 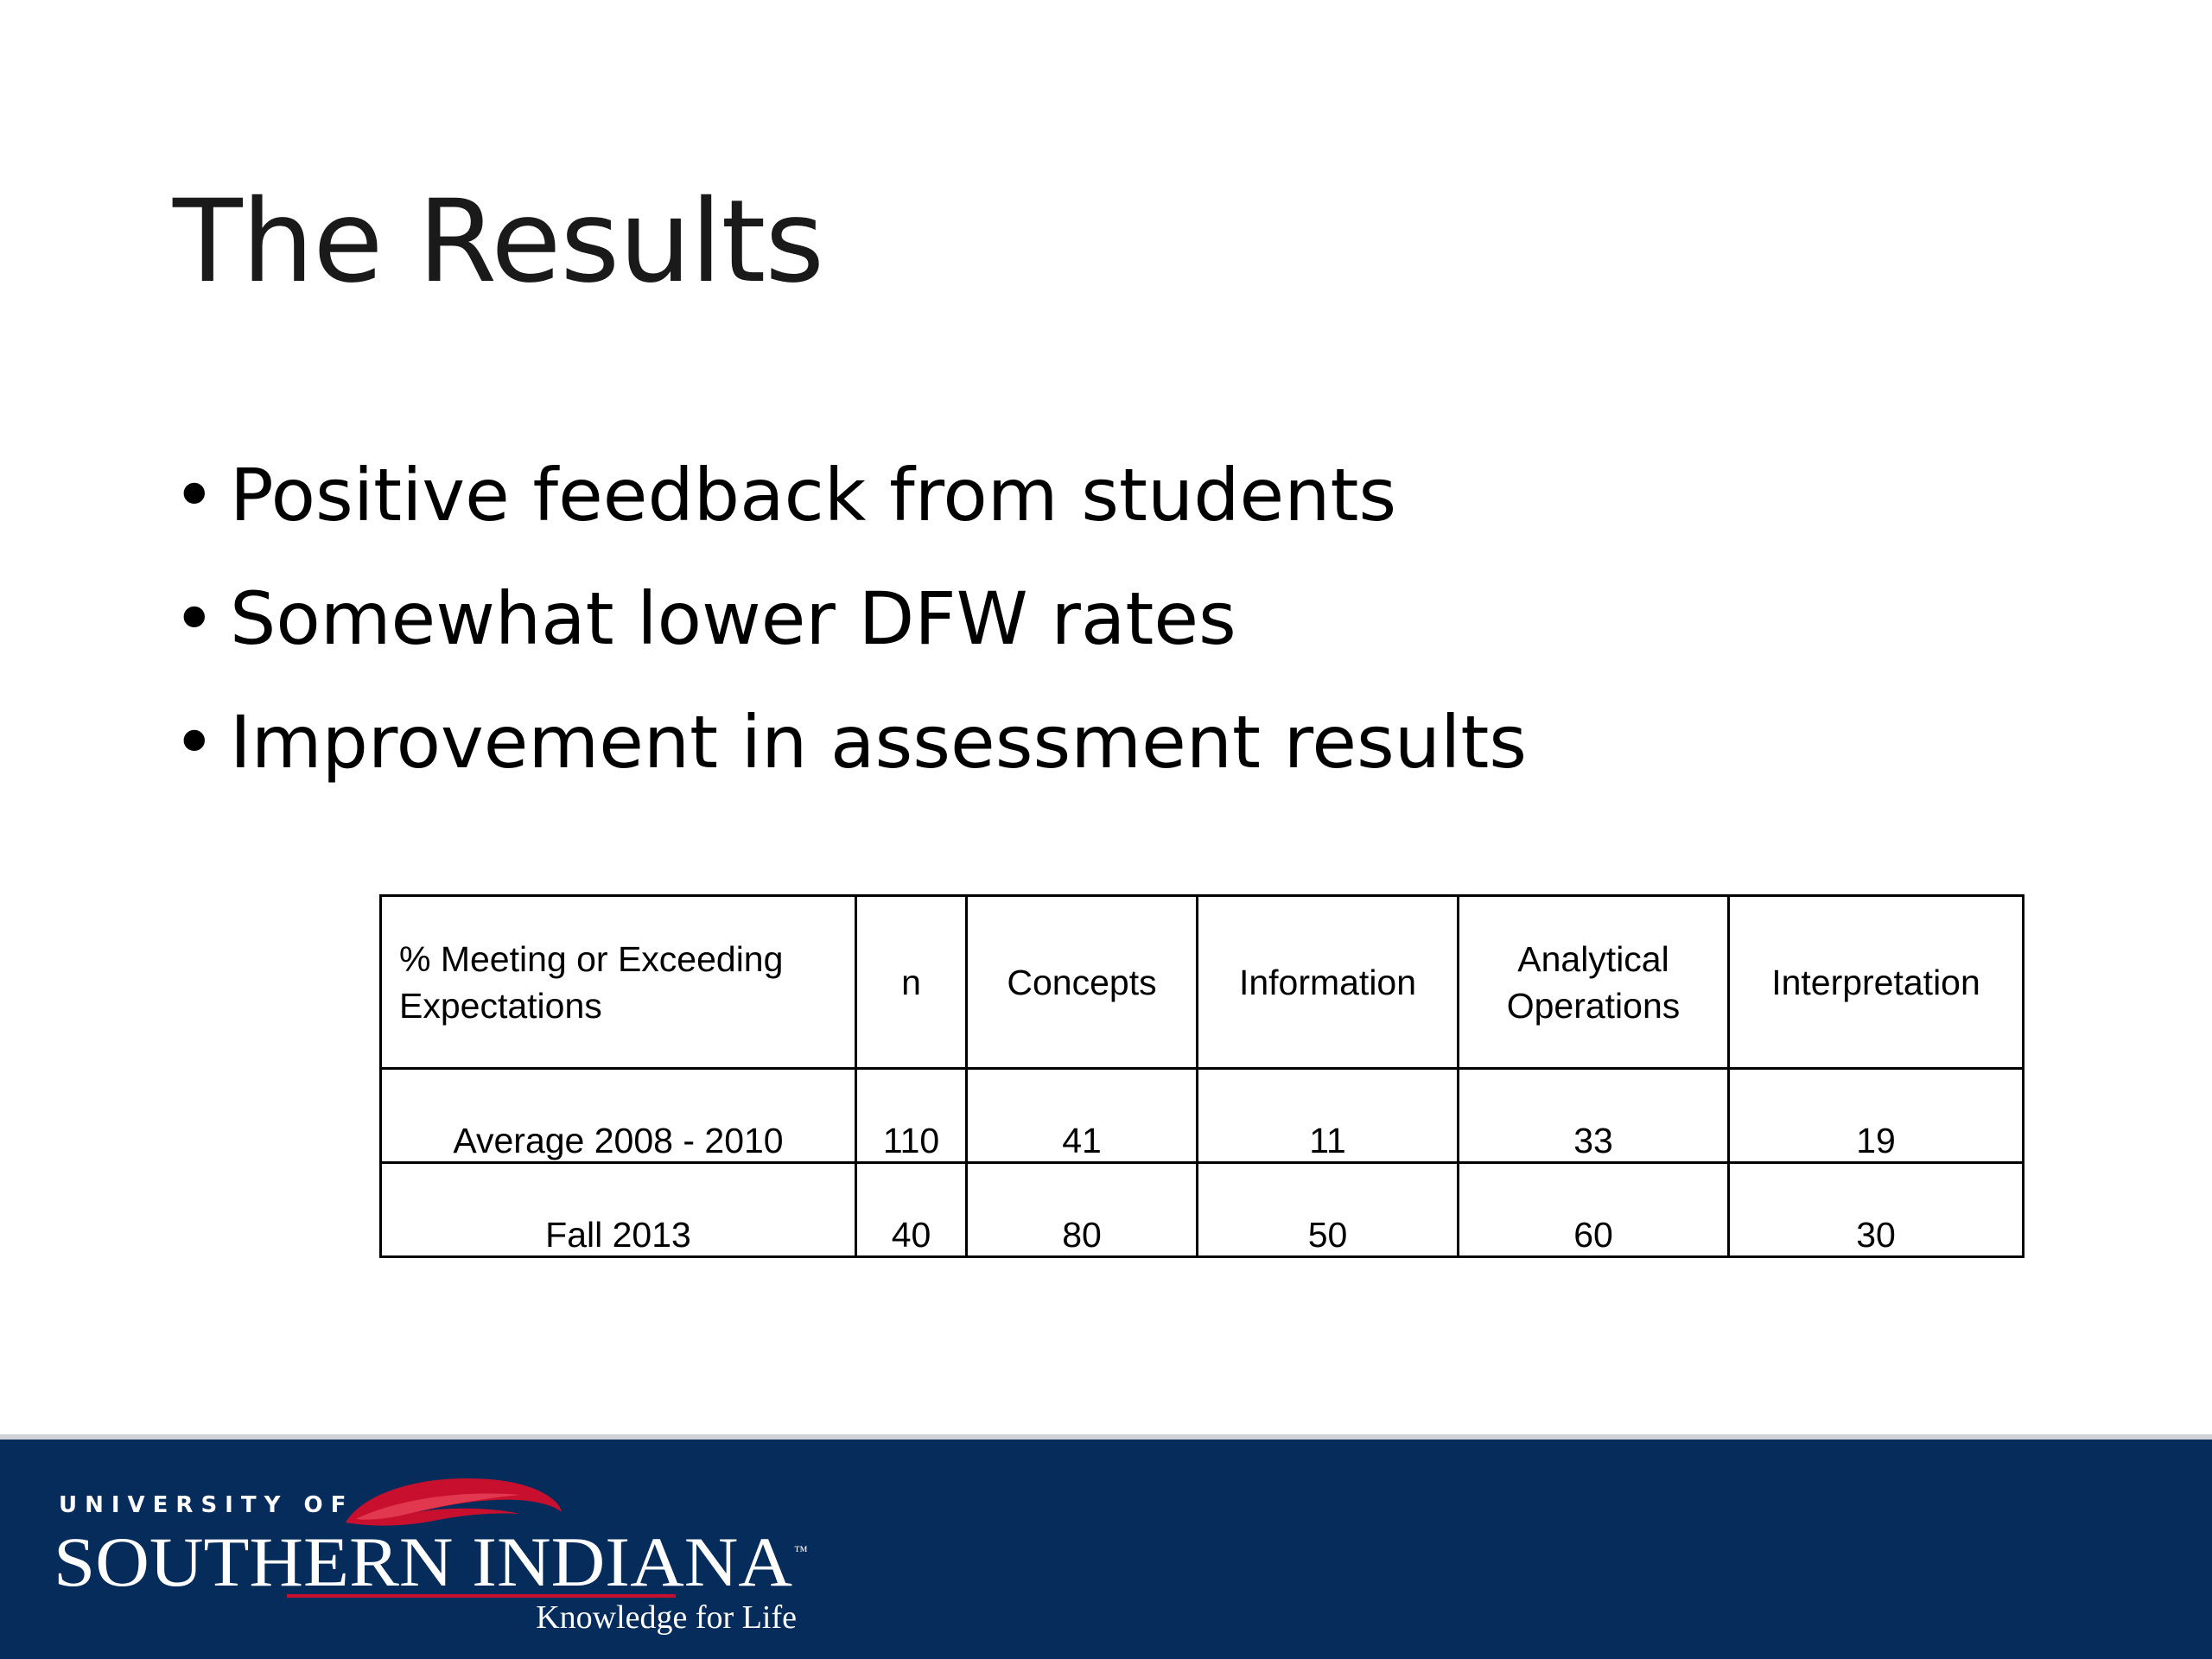 I want to click on cell-analytical-operations: 33, so click(x=1593, y=1115).